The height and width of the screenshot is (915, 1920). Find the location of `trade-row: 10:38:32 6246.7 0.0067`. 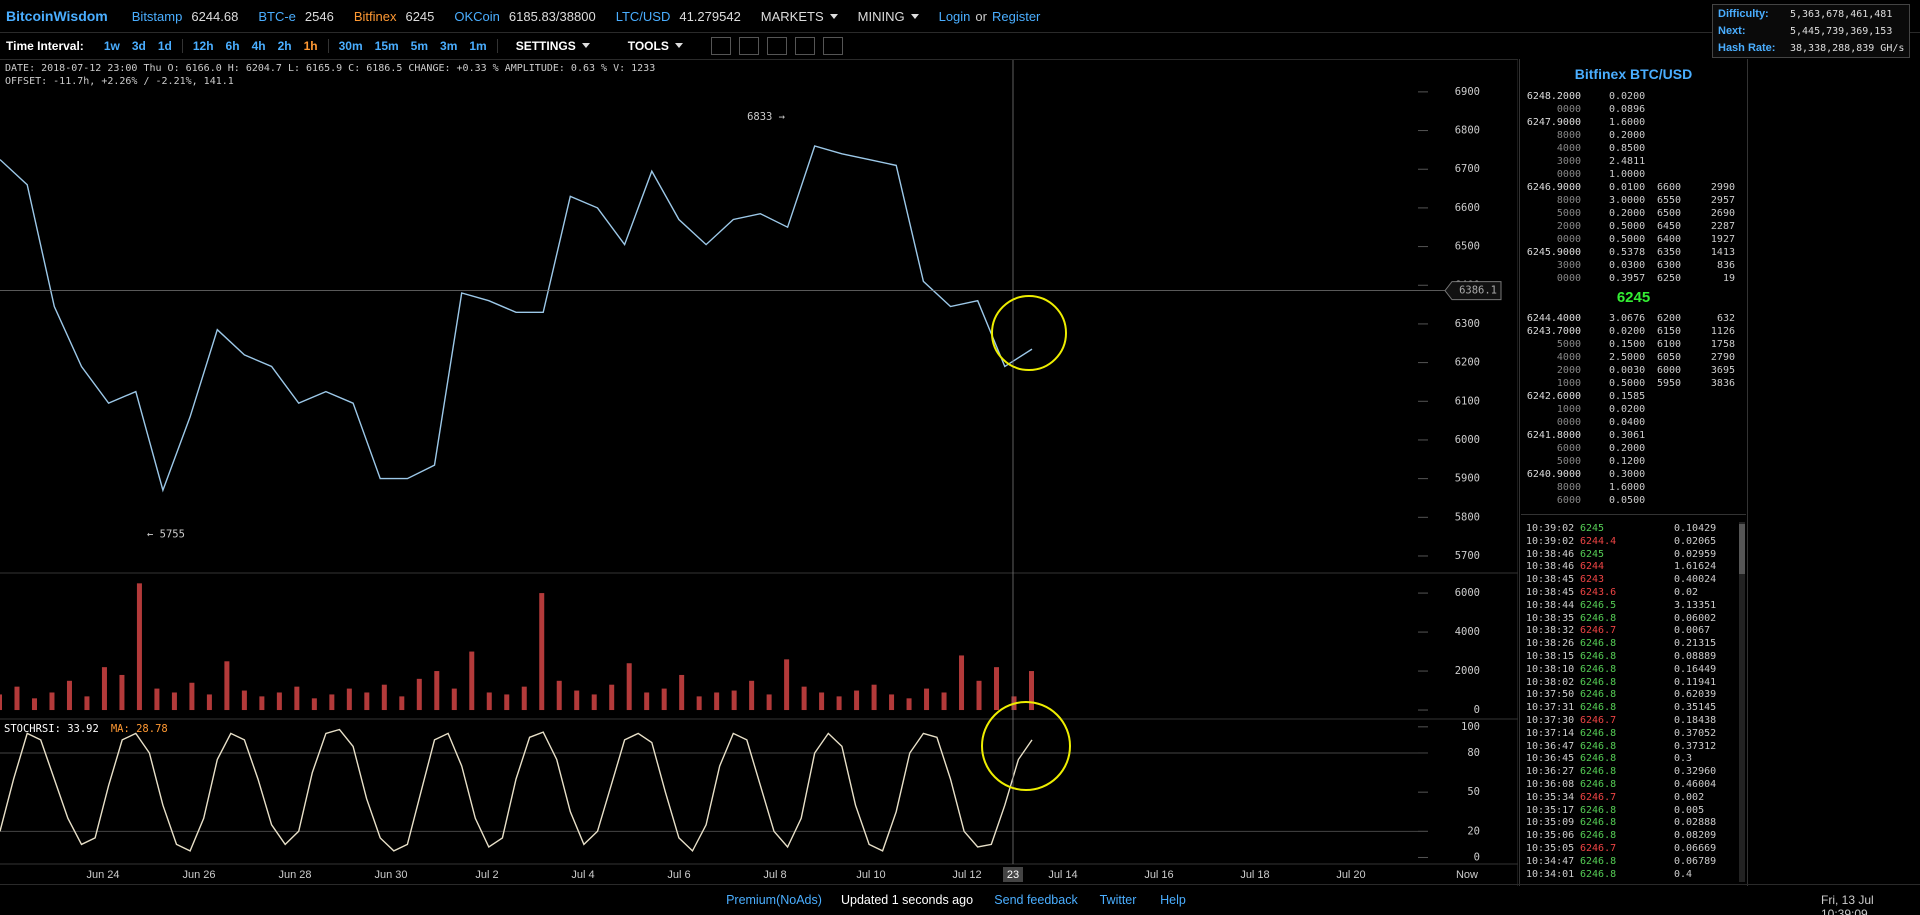

trade-row: 10:38:32 6246.7 0.0067 is located at coordinates (1615, 630).